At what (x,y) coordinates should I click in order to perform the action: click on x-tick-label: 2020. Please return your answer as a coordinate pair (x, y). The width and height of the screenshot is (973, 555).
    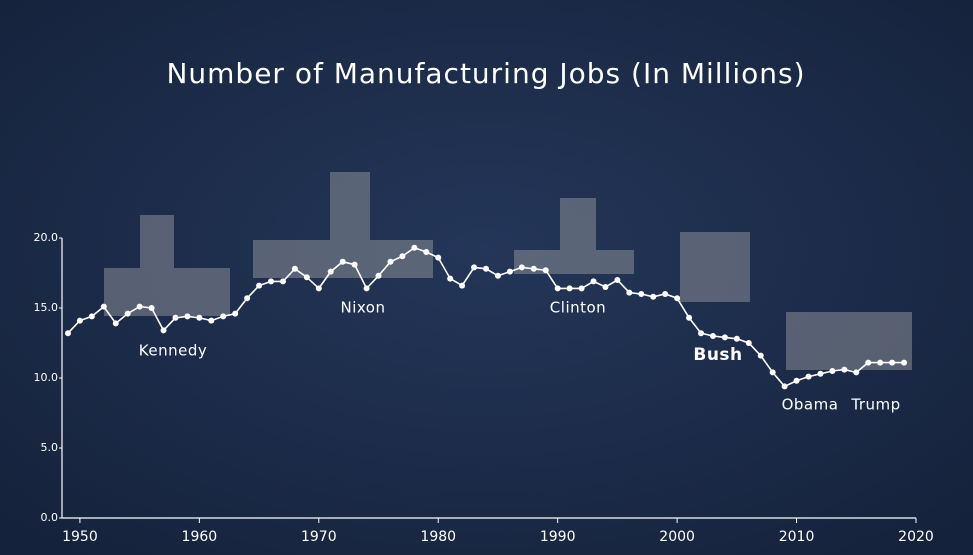
    Looking at the image, I should click on (916, 537).